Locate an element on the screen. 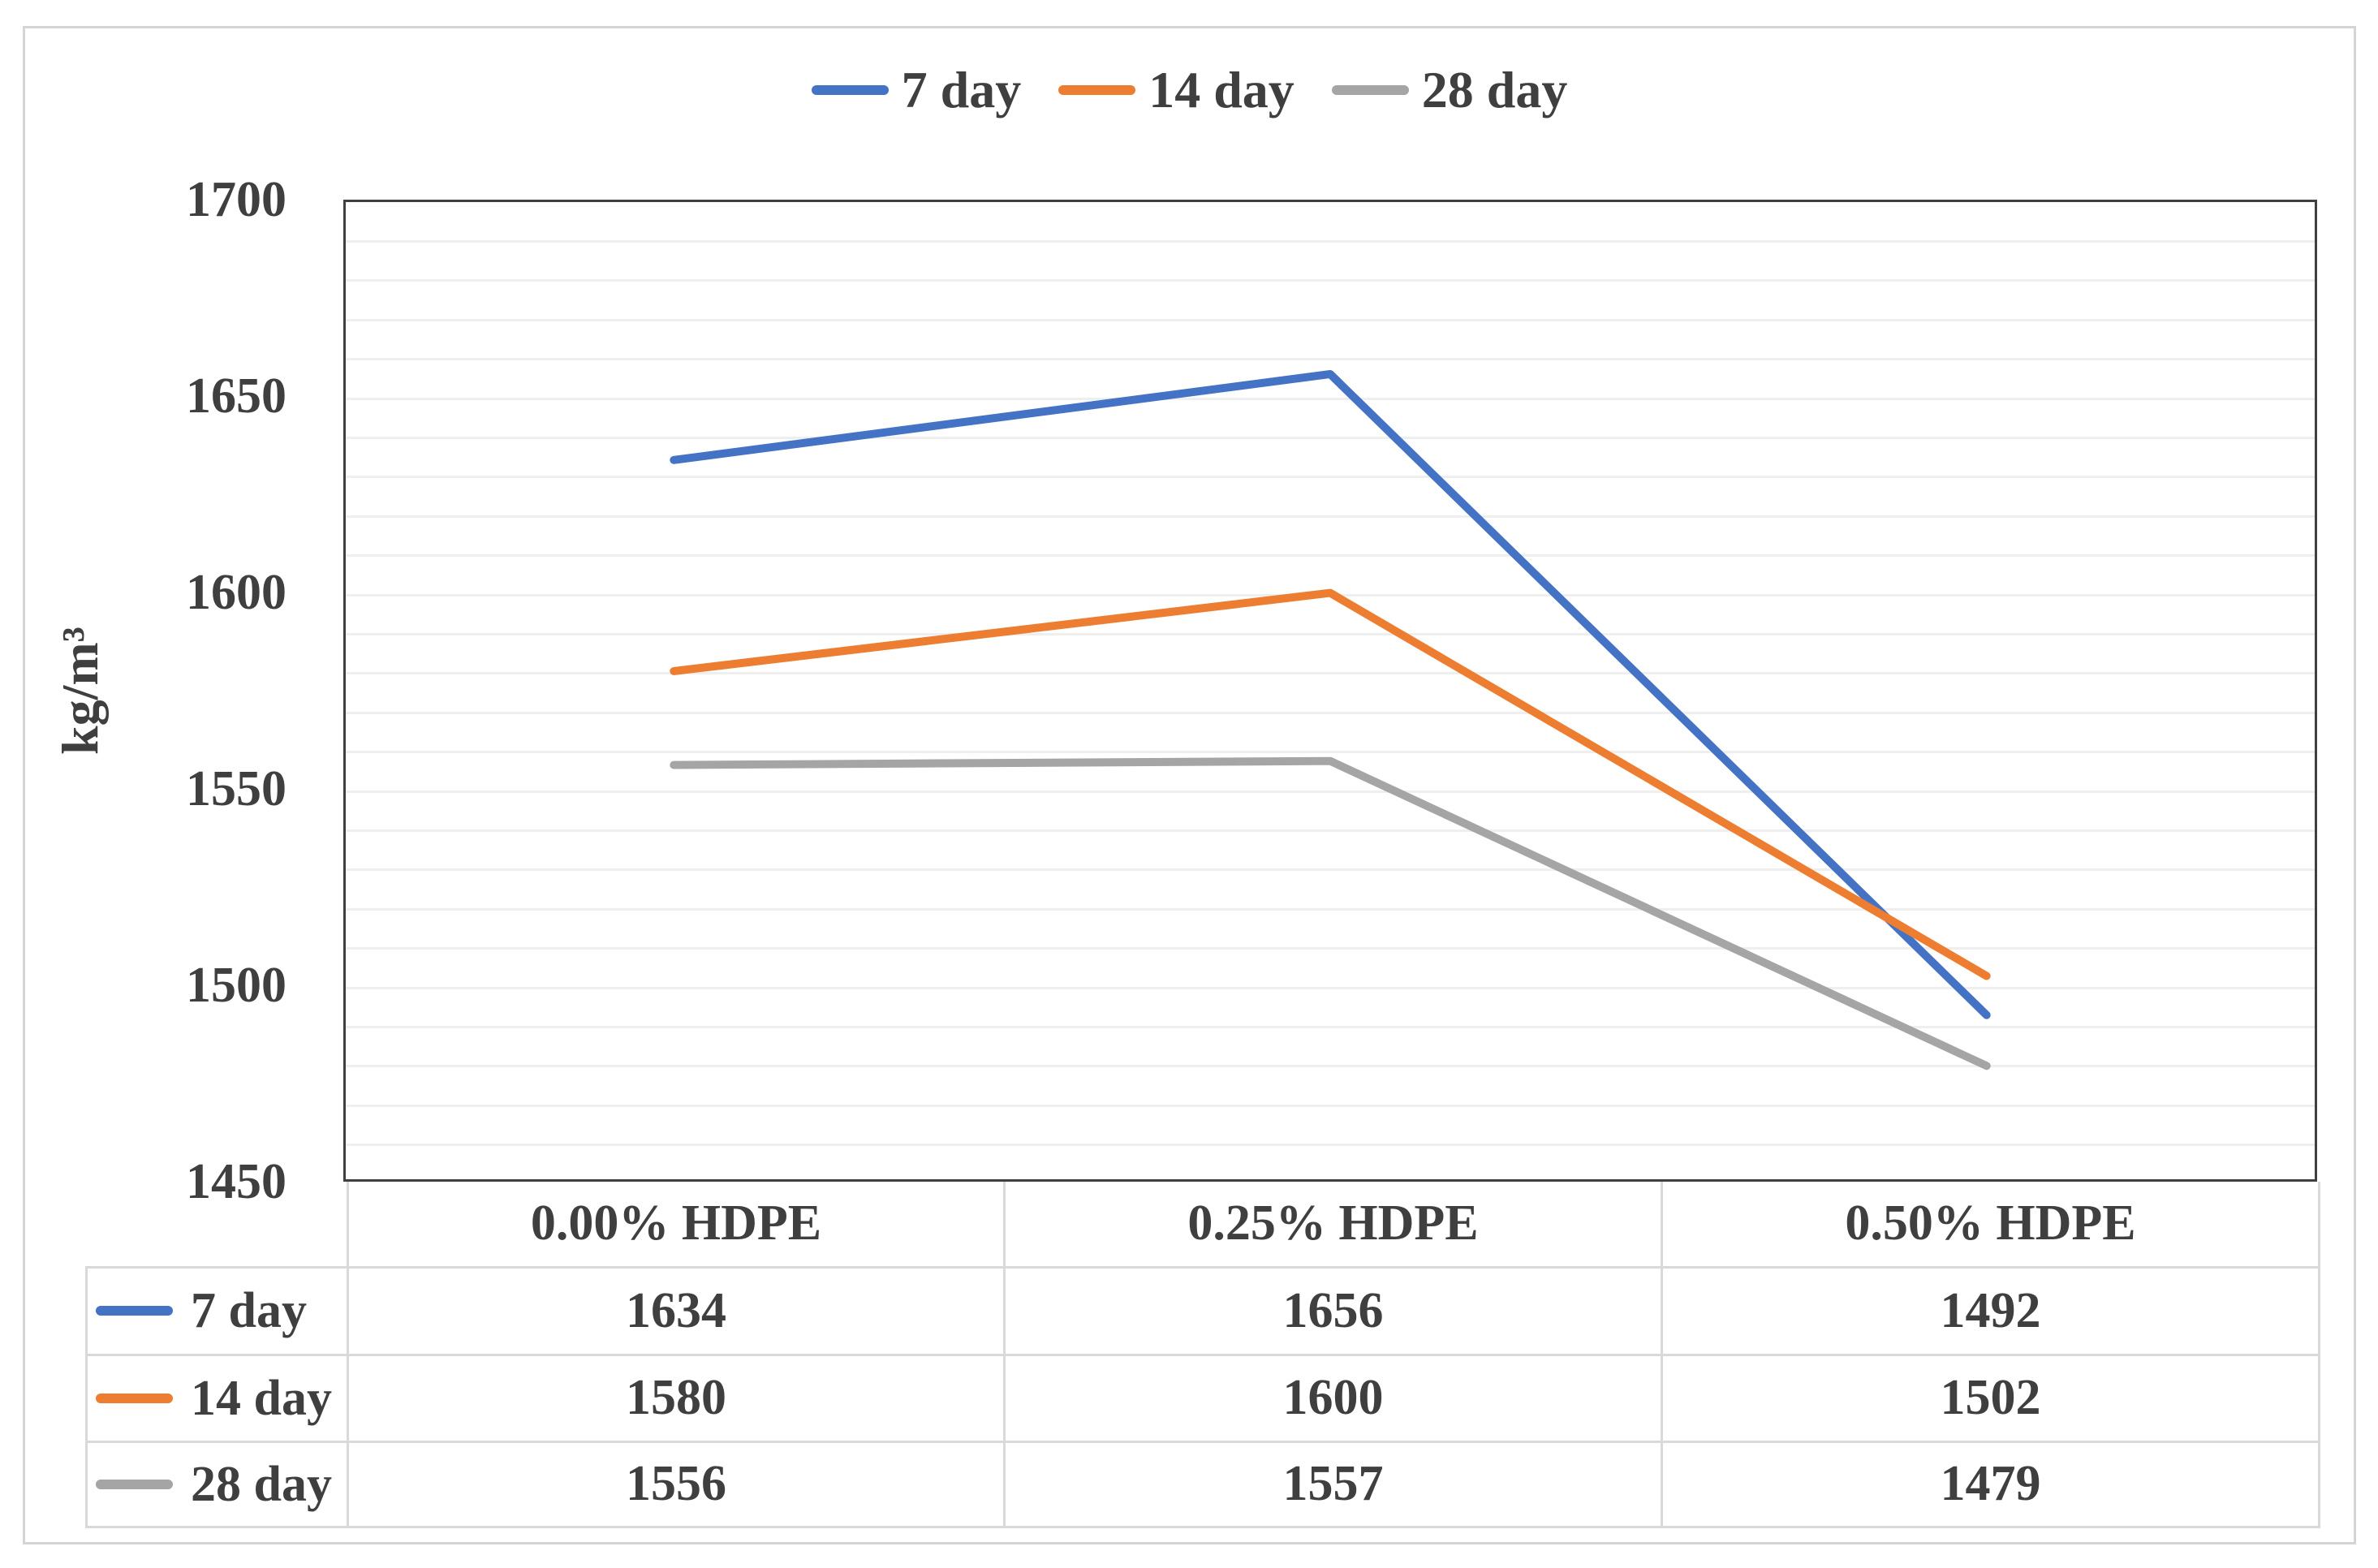  series-key-label: 7 day is located at coordinates (249, 1311).